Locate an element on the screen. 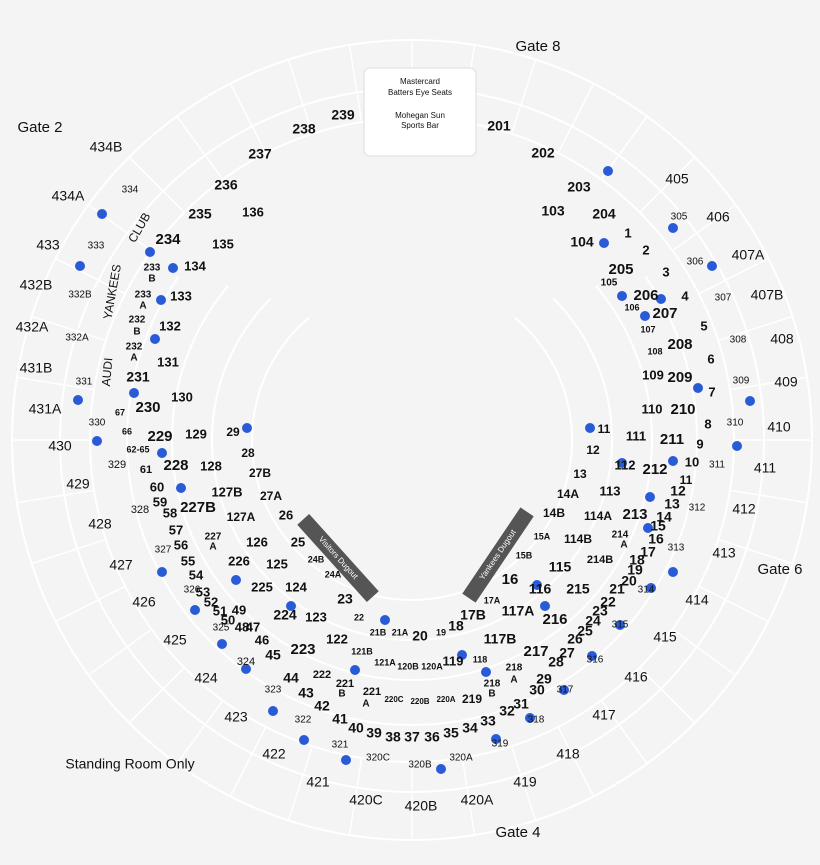 The height and width of the screenshot is (865, 820). section-label: 132 is located at coordinates (170, 325).